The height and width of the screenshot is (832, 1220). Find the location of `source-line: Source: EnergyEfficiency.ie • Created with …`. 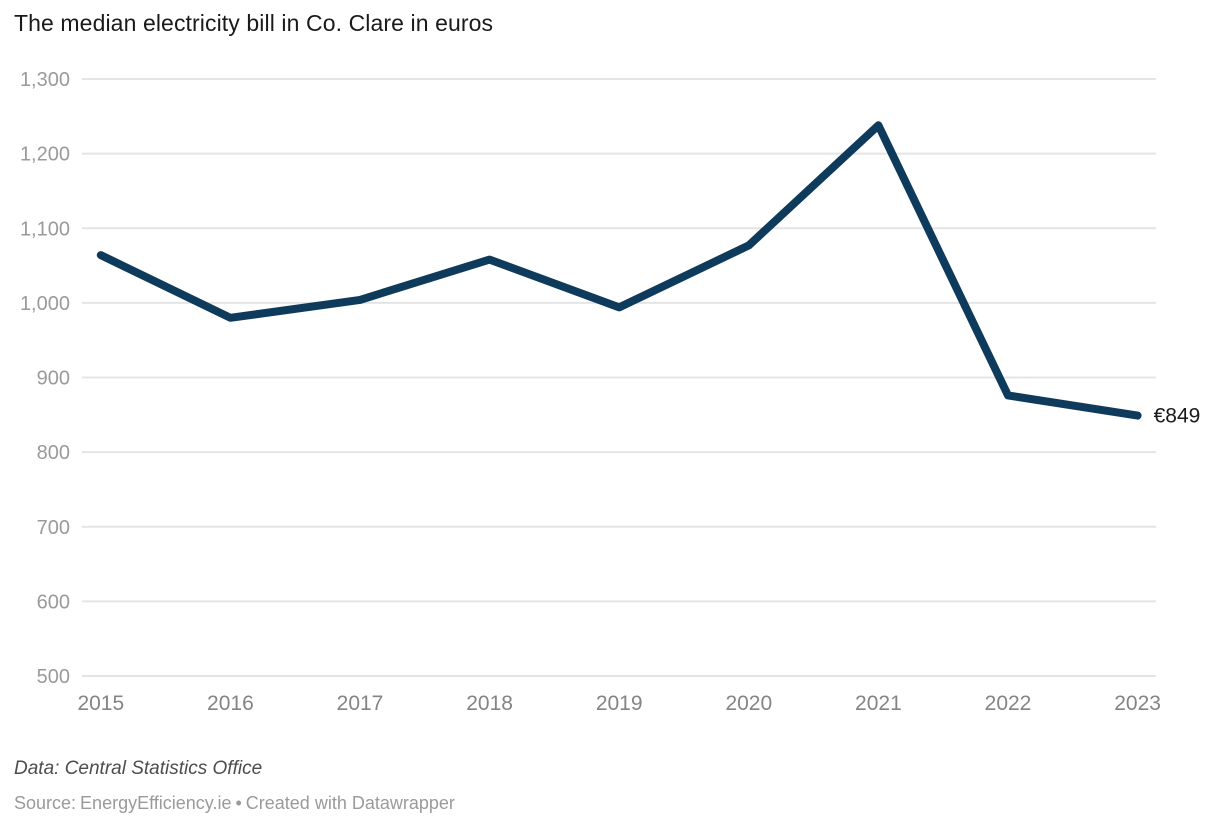

source-line: Source: EnergyEfficiency.ie • Created with … is located at coordinates (609, 803).